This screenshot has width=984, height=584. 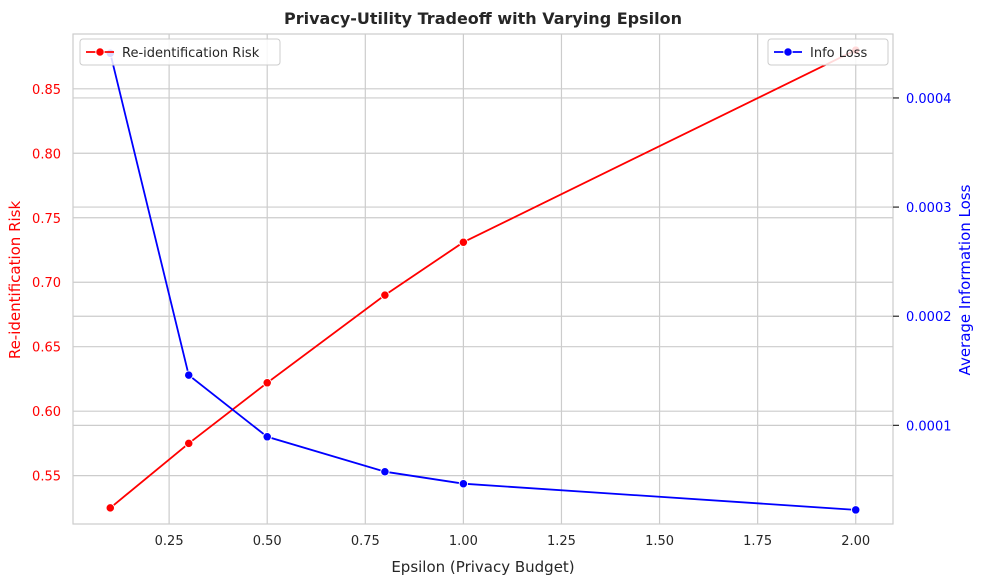 I want to click on y-right-axis-label: Average Information Loss, so click(x=965, y=279).